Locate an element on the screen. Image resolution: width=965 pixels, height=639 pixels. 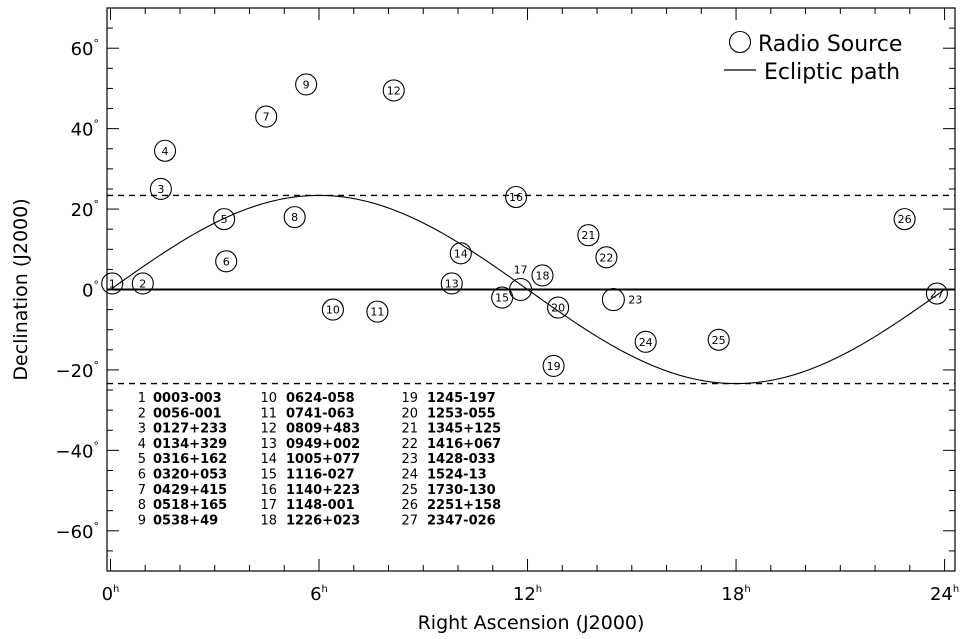
table-row: 21 1345+125 is located at coordinates (451, 429).